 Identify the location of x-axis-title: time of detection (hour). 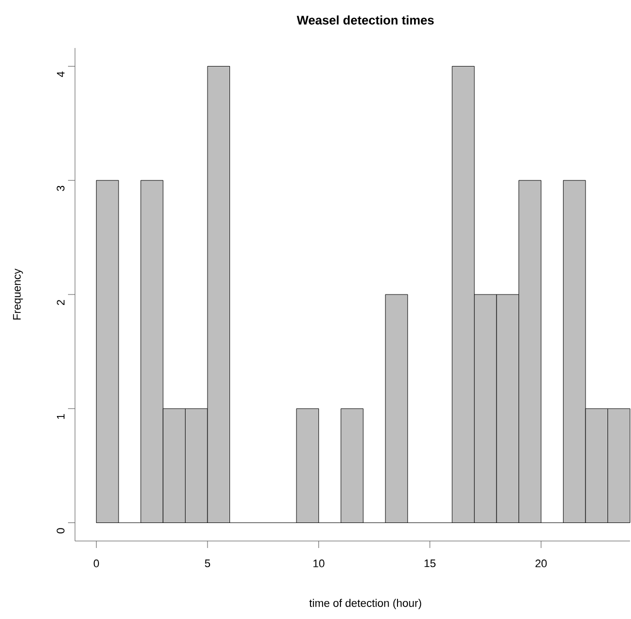
(365, 604).